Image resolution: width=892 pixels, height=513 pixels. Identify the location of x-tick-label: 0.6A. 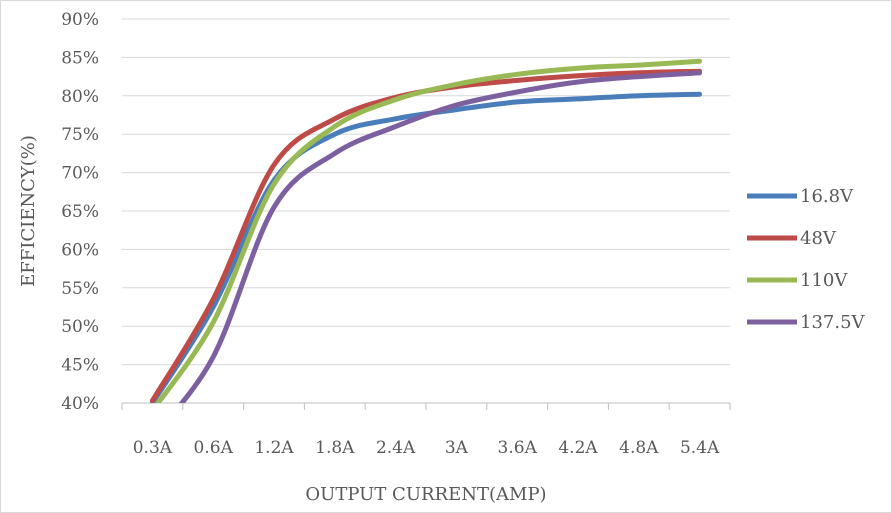
(214, 448).